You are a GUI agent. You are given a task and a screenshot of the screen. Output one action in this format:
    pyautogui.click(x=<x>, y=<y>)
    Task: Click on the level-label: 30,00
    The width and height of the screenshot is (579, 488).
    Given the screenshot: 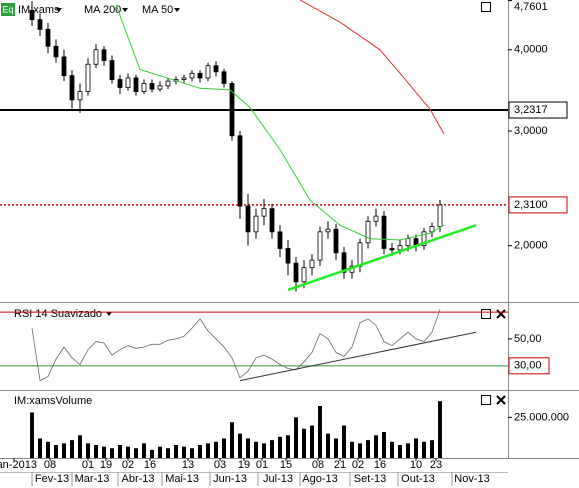 What is the action you would take?
    pyautogui.click(x=528, y=366)
    